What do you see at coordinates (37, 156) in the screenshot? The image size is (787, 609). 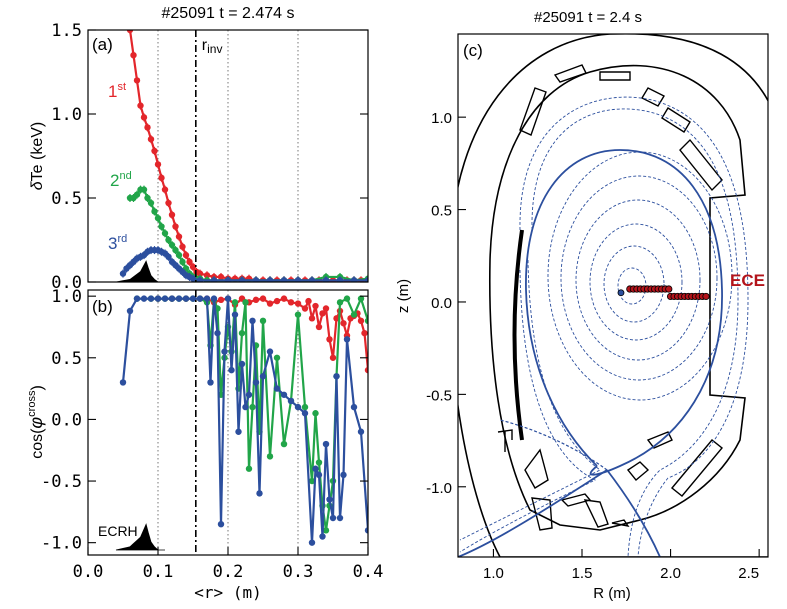 I see `panel-a-y-label: δTe (keV)` at bounding box center [37, 156].